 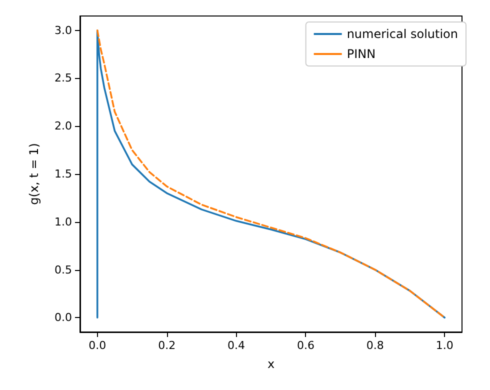 I want to click on legend-label: PINN, so click(x=361, y=54).